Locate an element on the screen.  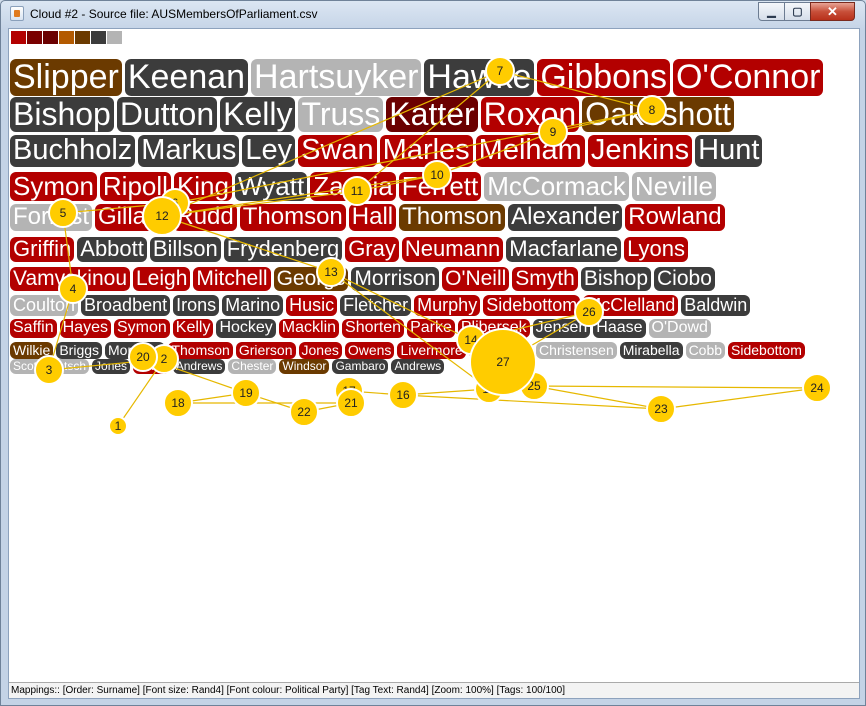
tag-cobb: Cobb is located at coordinates (705, 350).